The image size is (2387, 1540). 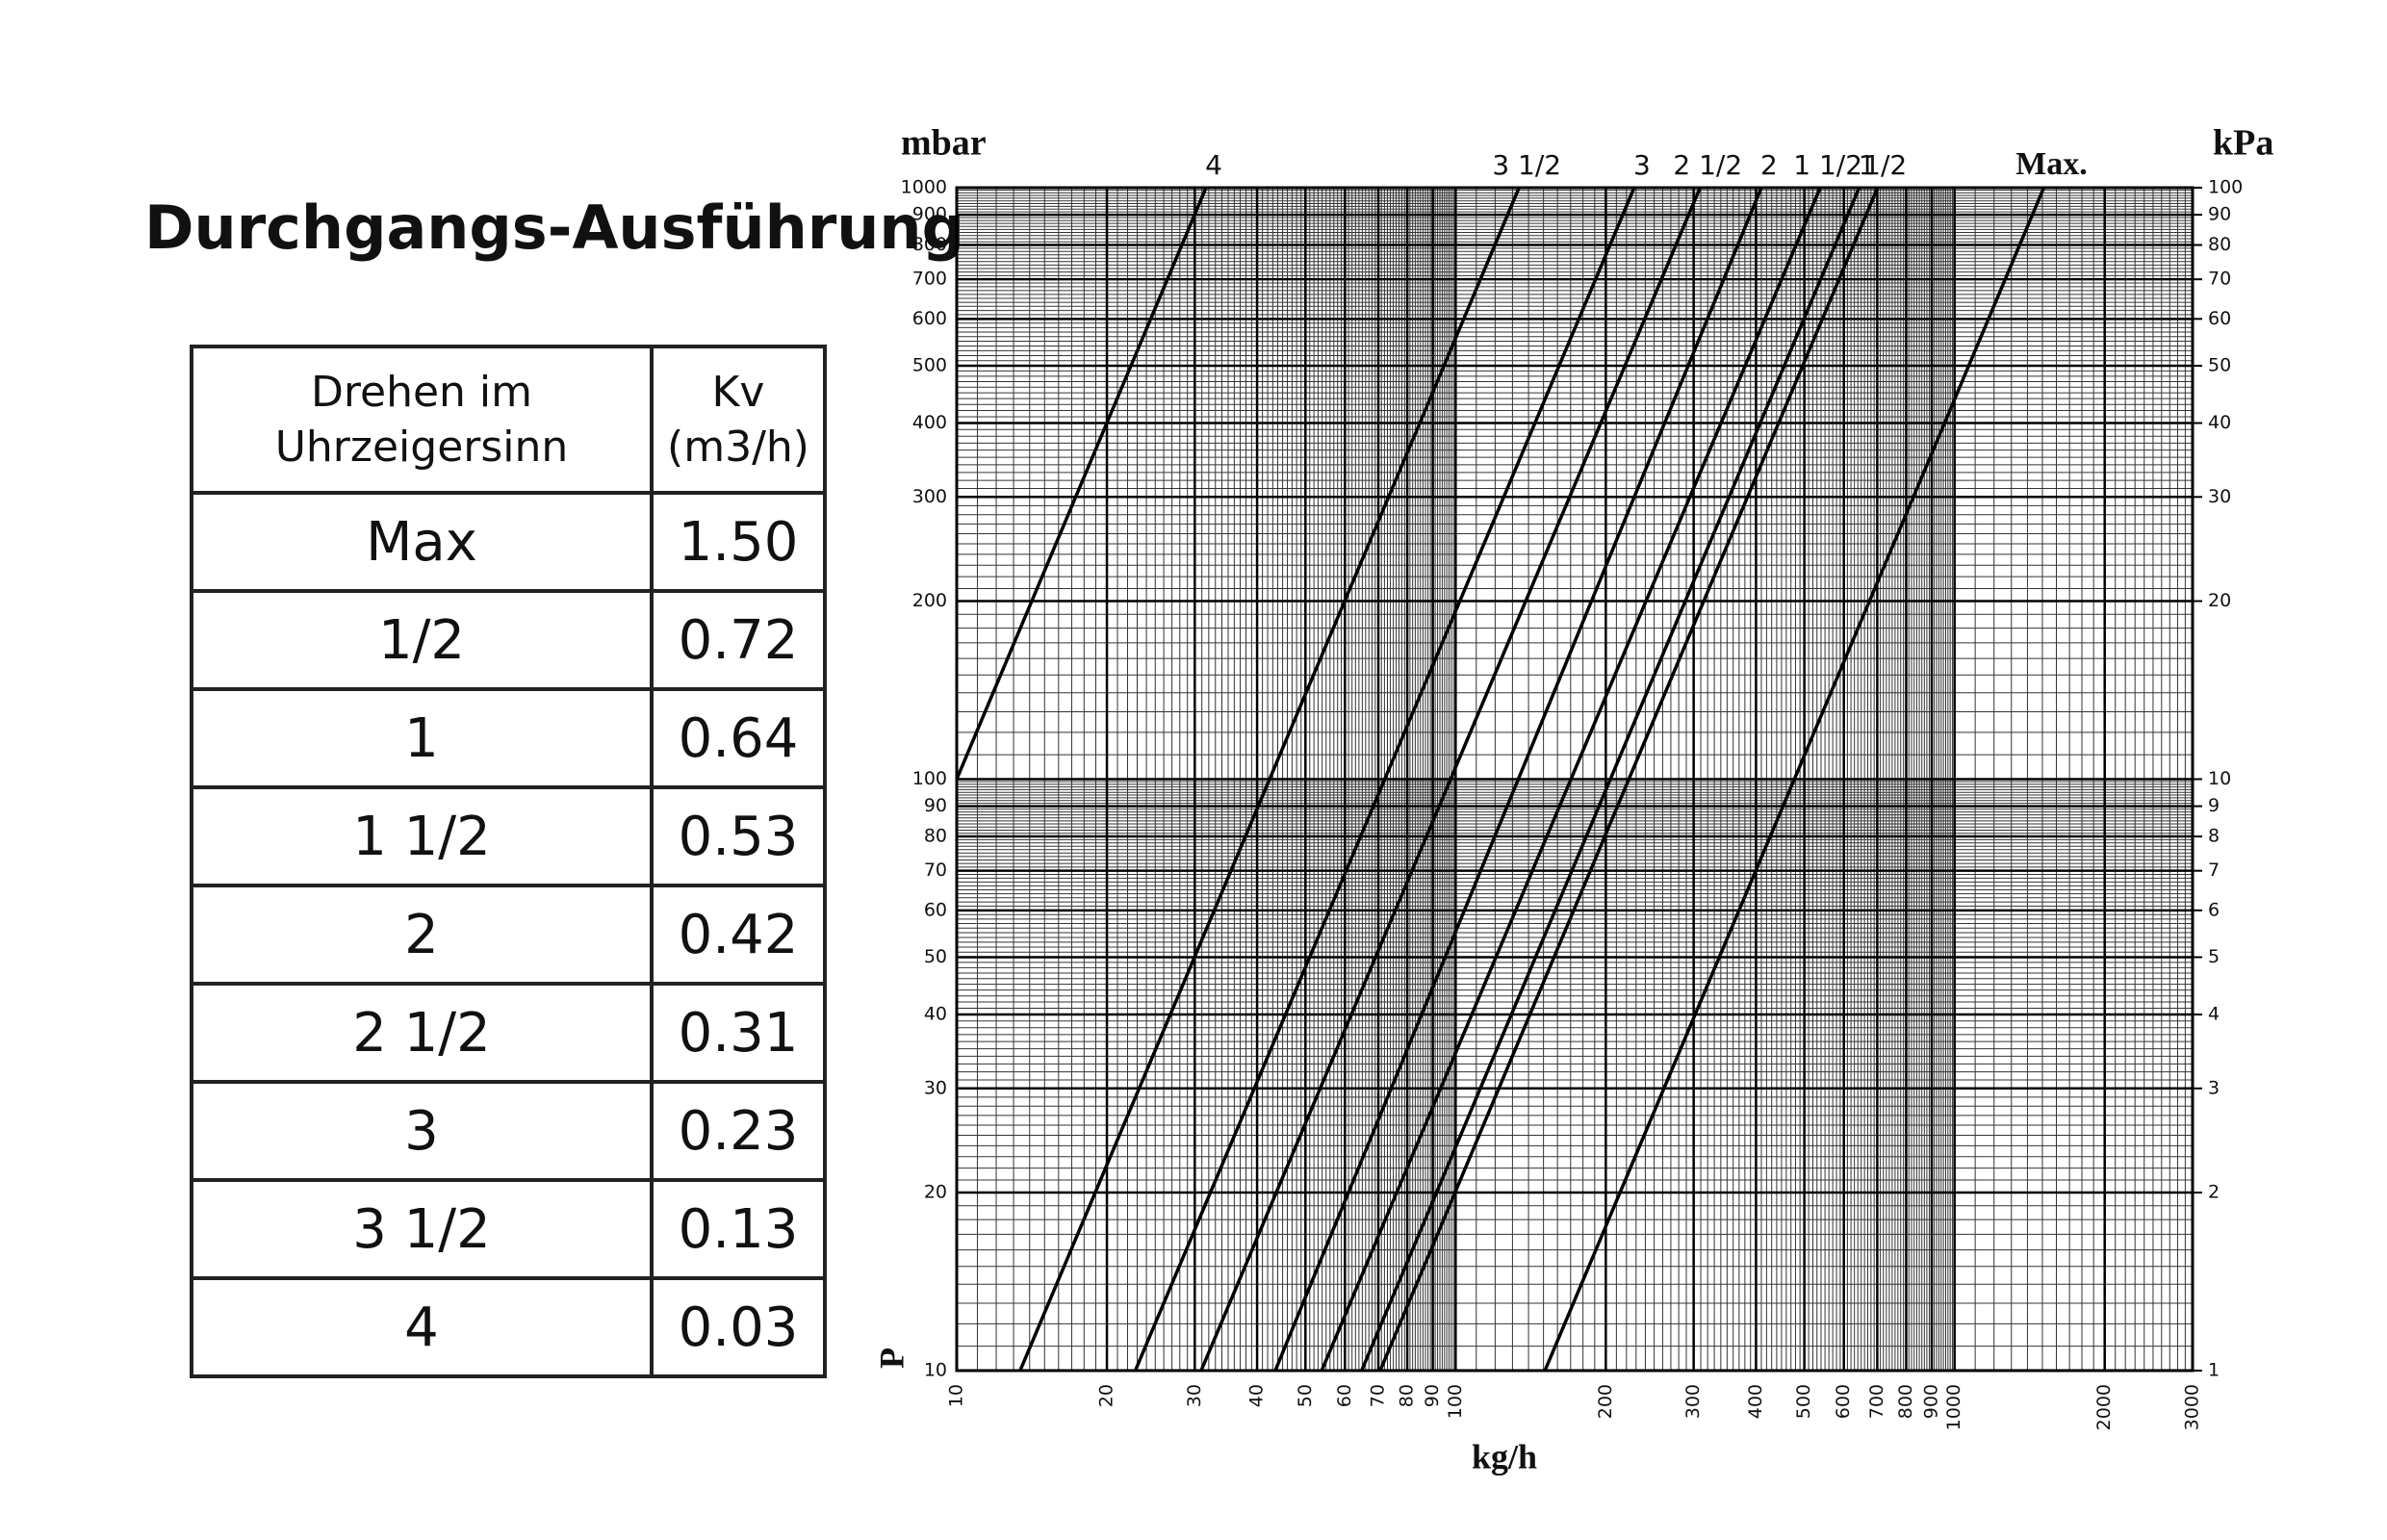 What do you see at coordinates (1905, 1401) in the screenshot?
I see `x-tick-label: 800` at bounding box center [1905, 1401].